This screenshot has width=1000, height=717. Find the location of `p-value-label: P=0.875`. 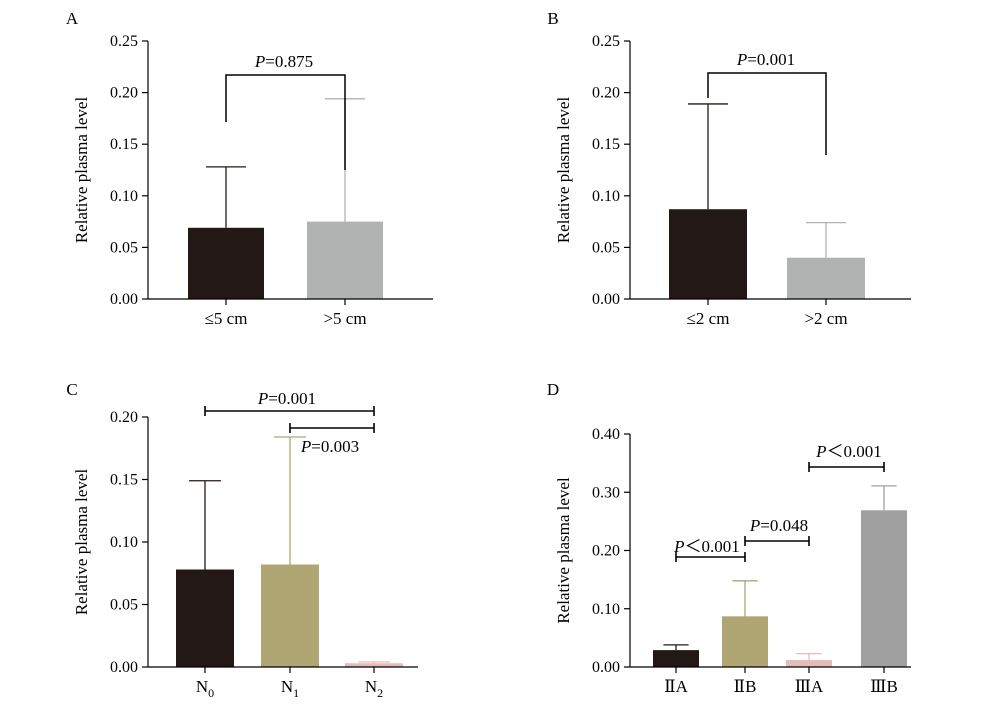

p-value-label: P=0.875 is located at coordinates (283, 61).